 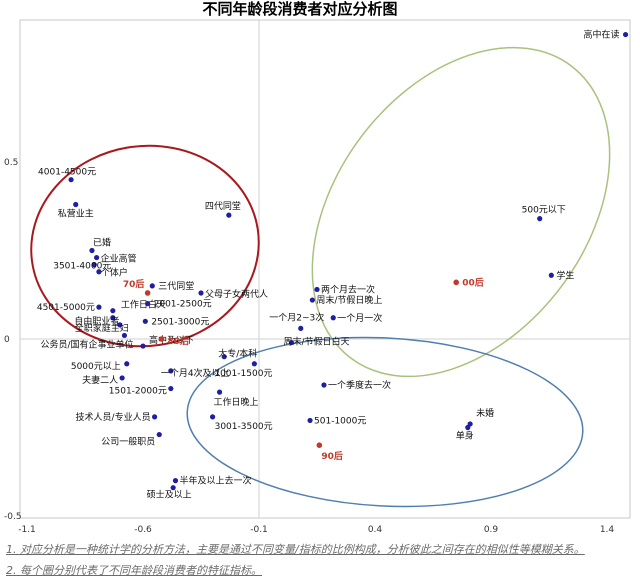 I want to click on point-label: 3501-4000元, so click(x=82, y=267).